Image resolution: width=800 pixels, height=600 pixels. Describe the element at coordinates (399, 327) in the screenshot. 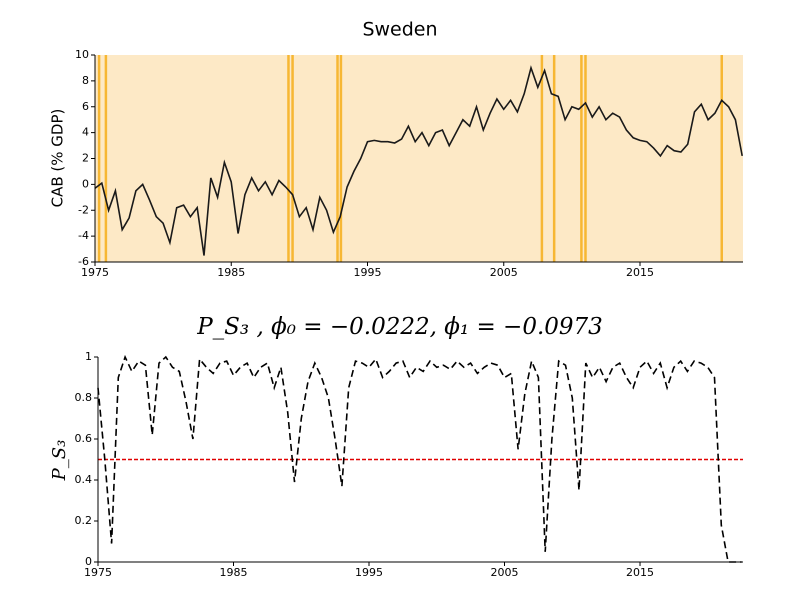

I see `chart-title: P_S₃ , ϕ₀ = −0.0222, ϕ₁ = −0.0973` at that location.